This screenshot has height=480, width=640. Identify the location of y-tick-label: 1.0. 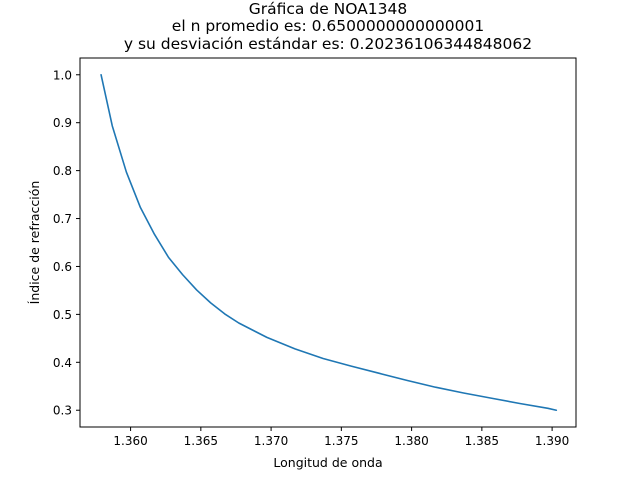
(62, 75).